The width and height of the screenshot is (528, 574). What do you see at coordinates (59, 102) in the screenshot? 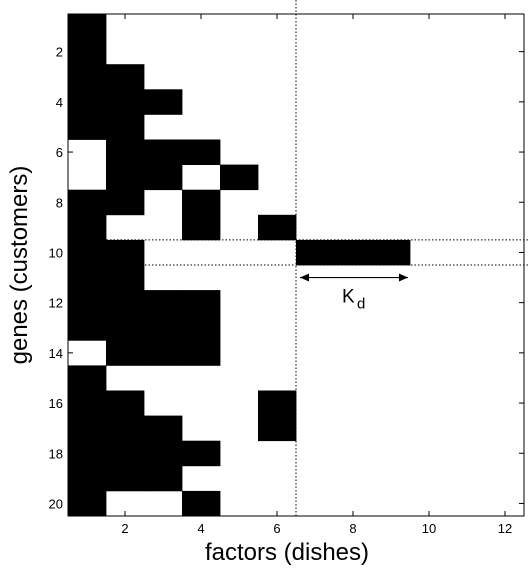
I see `y-tick-label: 4` at bounding box center [59, 102].